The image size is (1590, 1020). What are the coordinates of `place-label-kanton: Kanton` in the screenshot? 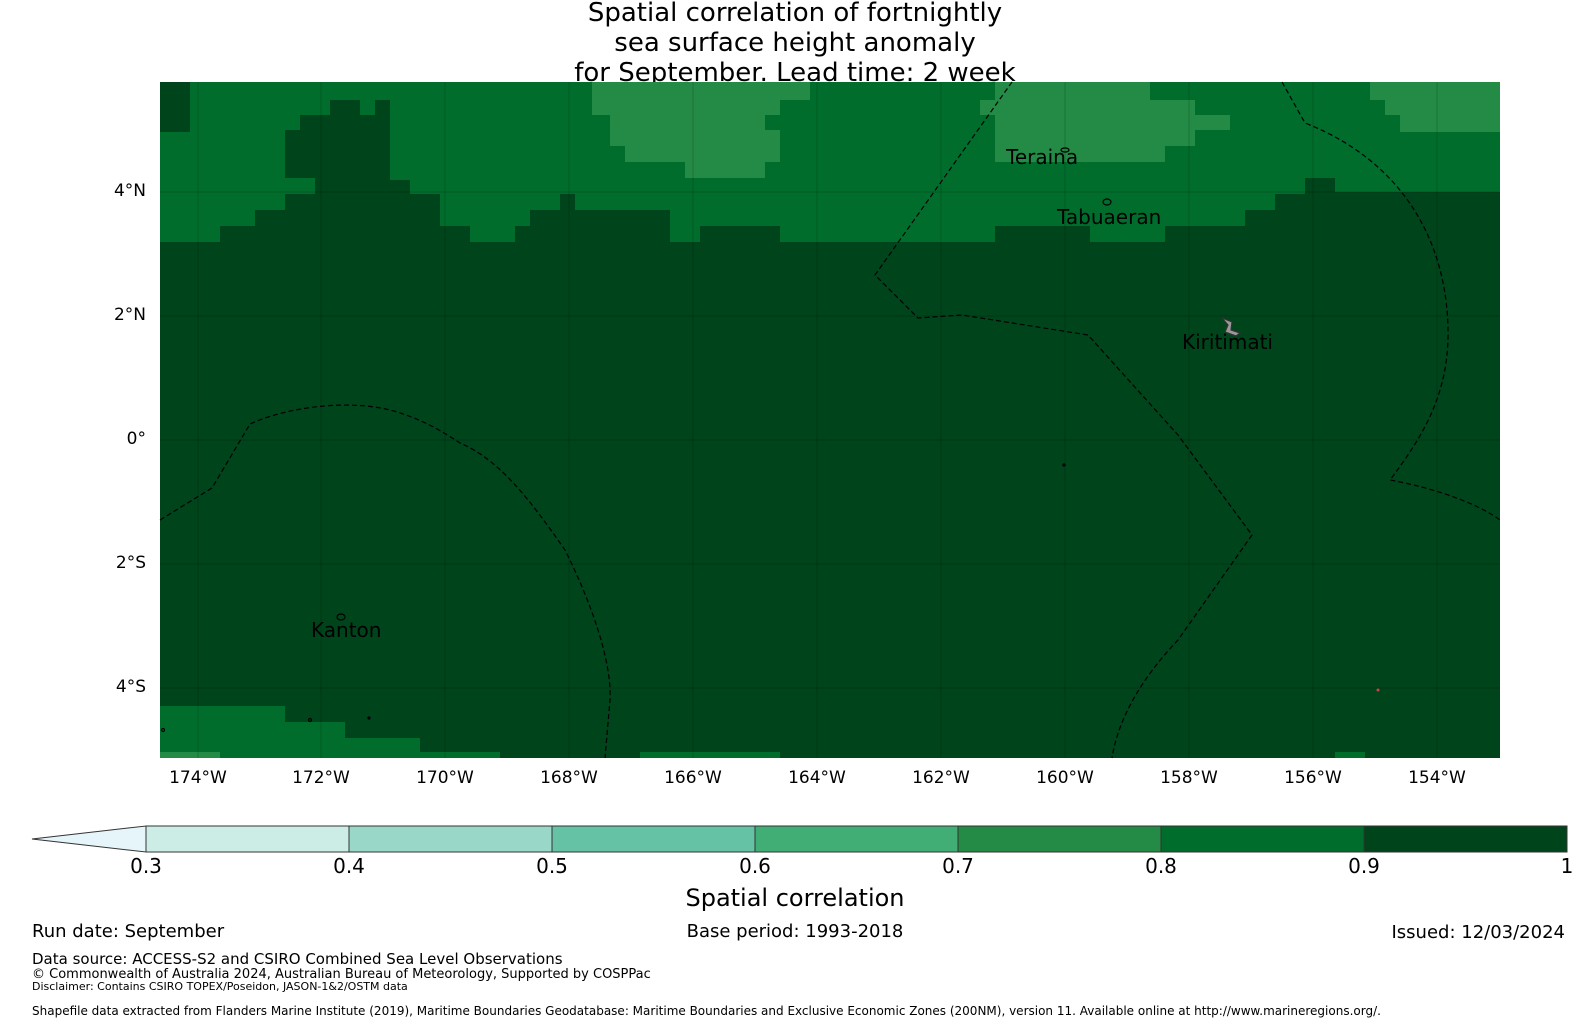 It's located at (346, 630).